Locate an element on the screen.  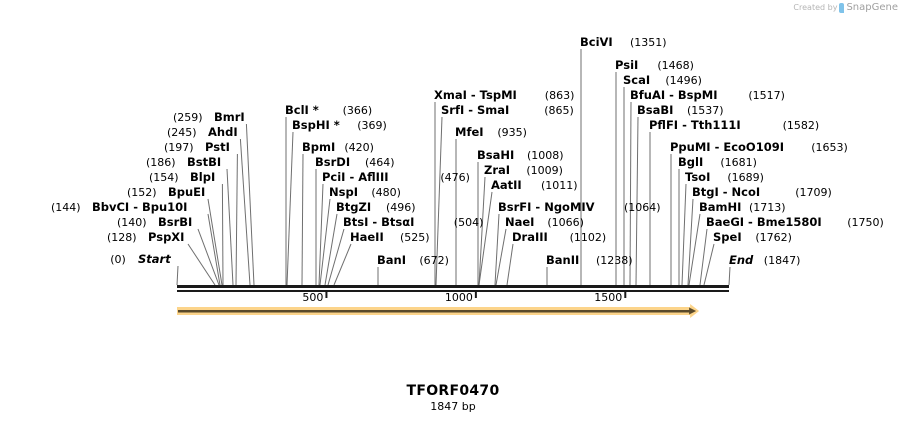
site-name: BsrDI is located at coordinates (332, 162).